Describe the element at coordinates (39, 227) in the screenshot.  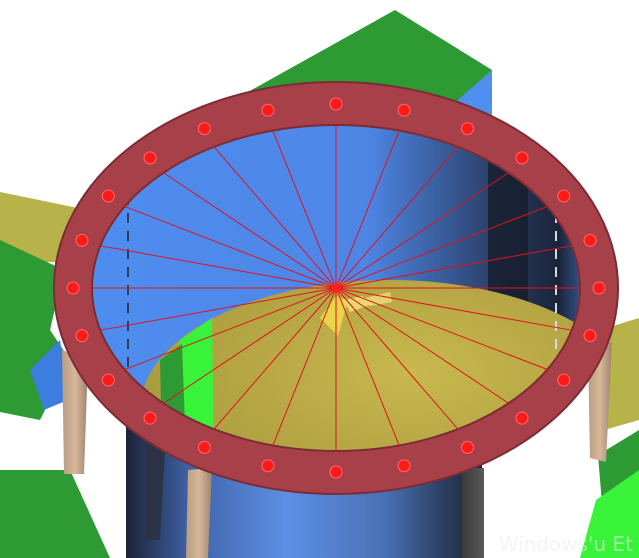
I see `olive-ground-left` at that location.